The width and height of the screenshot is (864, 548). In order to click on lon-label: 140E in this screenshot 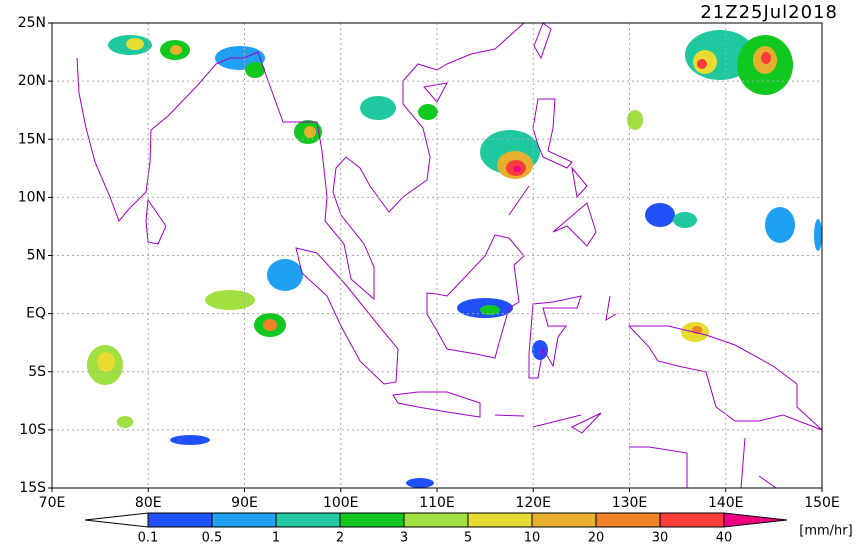, I will do `click(726, 503)`.